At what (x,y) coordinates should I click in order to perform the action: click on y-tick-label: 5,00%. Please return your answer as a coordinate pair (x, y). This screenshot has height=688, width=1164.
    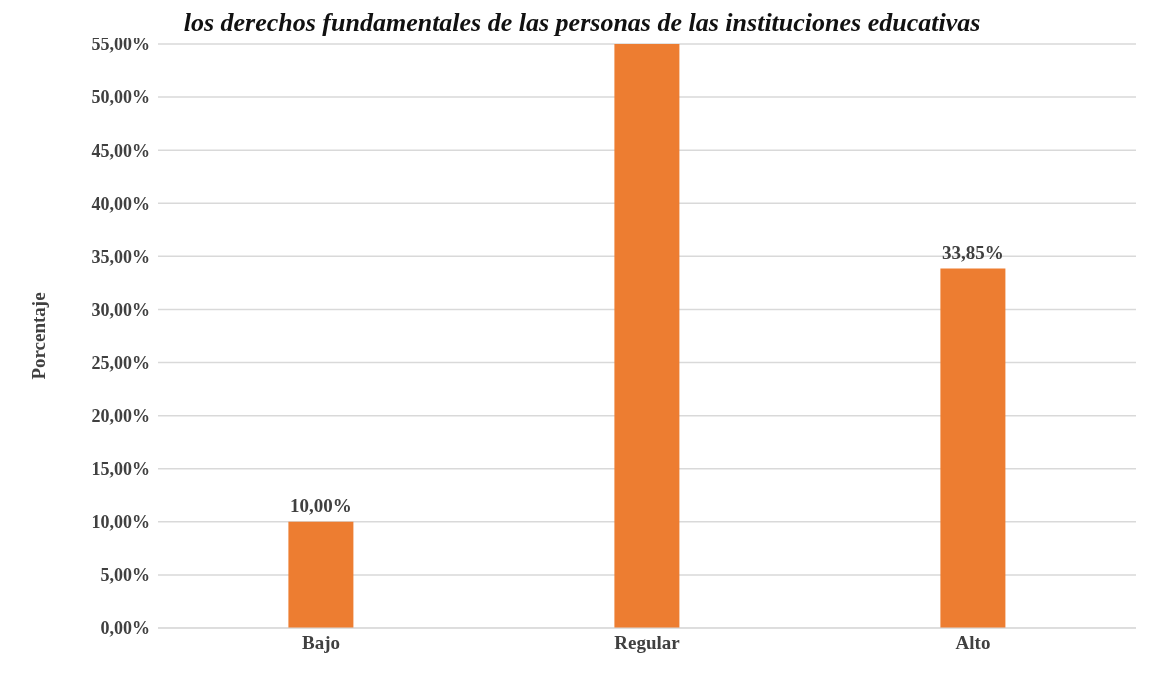
    Looking at the image, I should click on (125, 575).